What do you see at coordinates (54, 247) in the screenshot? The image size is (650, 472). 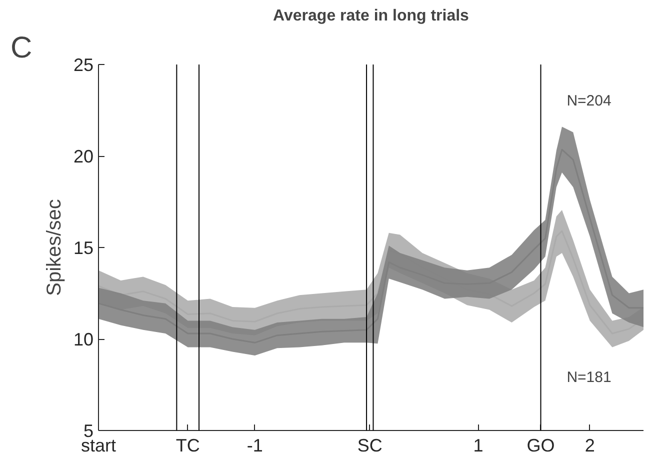 I see `y-axis-title: Spikes/sec` at bounding box center [54, 247].